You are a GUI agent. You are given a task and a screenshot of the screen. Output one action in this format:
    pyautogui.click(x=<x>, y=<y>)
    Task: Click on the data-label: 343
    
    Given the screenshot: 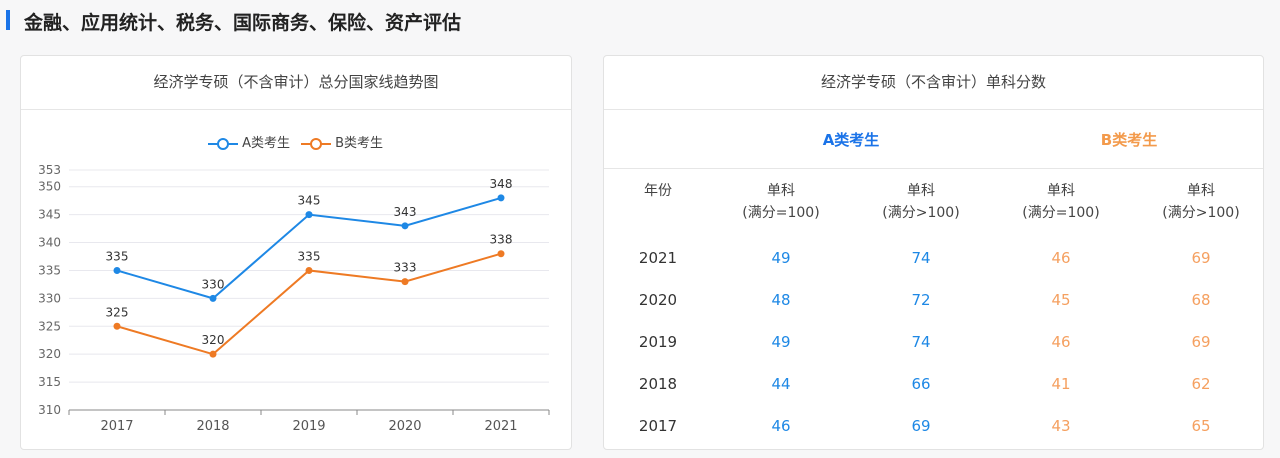 What is the action you would take?
    pyautogui.click(x=405, y=212)
    